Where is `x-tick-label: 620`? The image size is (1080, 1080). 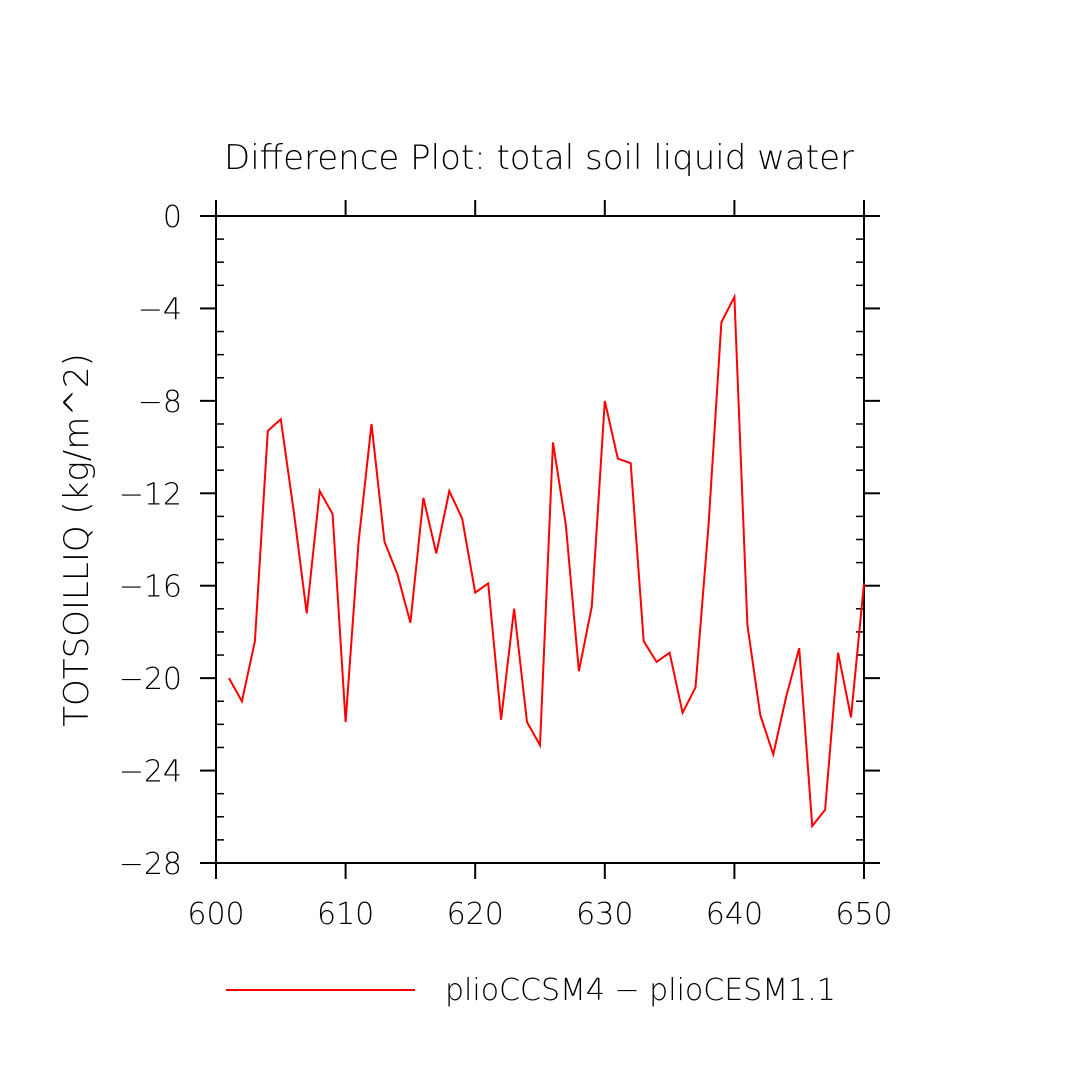
x-tick-label: 620 is located at coordinates (475, 914).